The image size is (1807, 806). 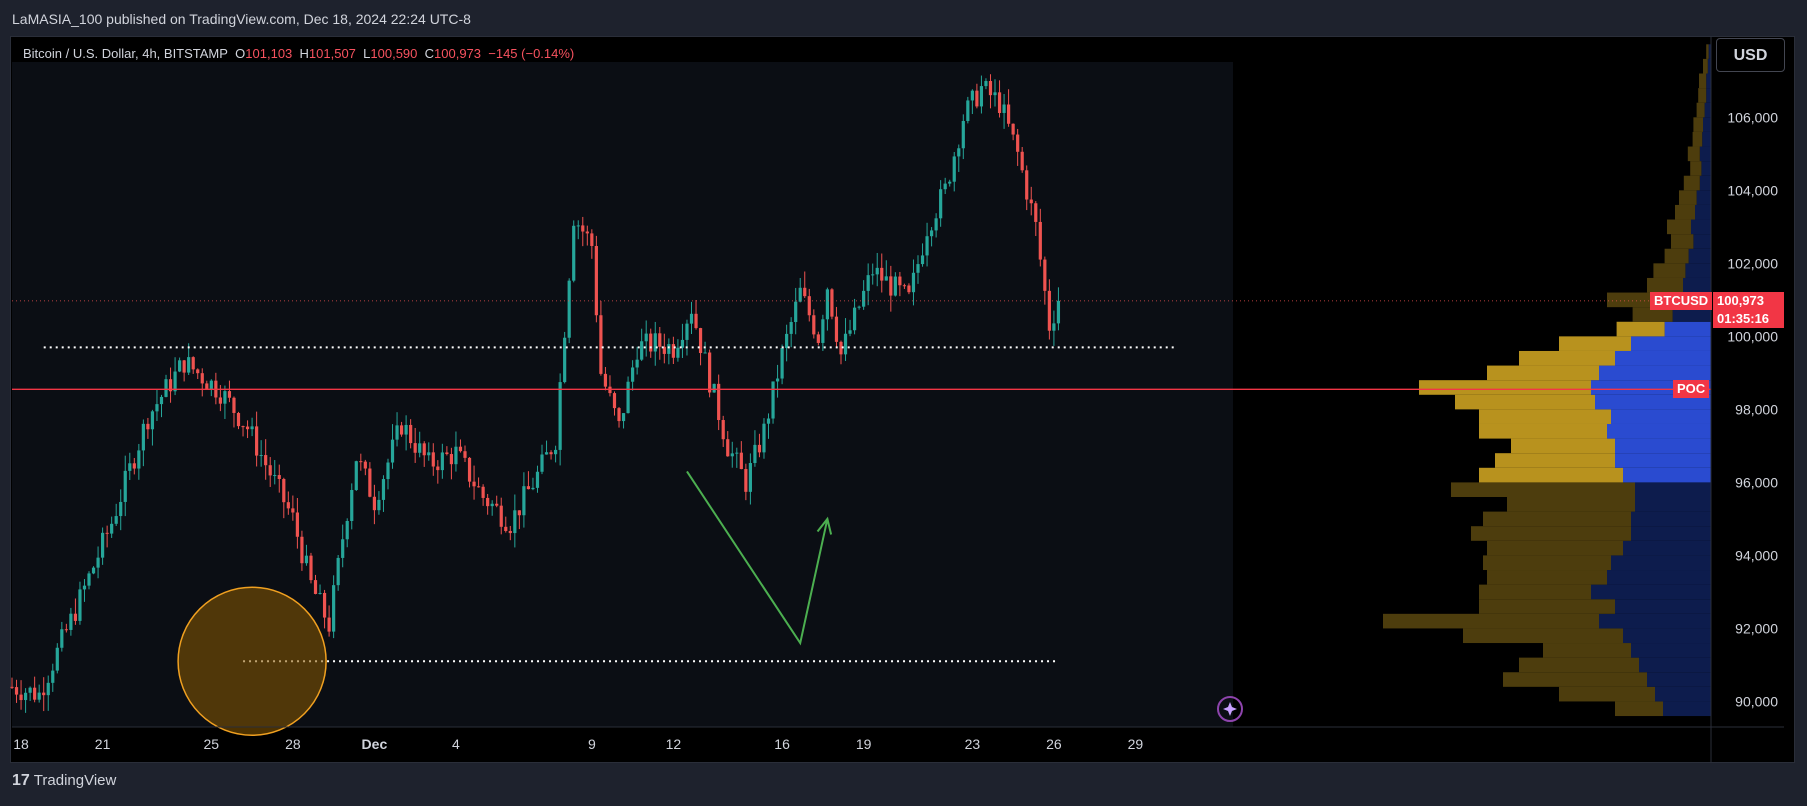 I want to click on alert-icon, so click(x=1230, y=709).